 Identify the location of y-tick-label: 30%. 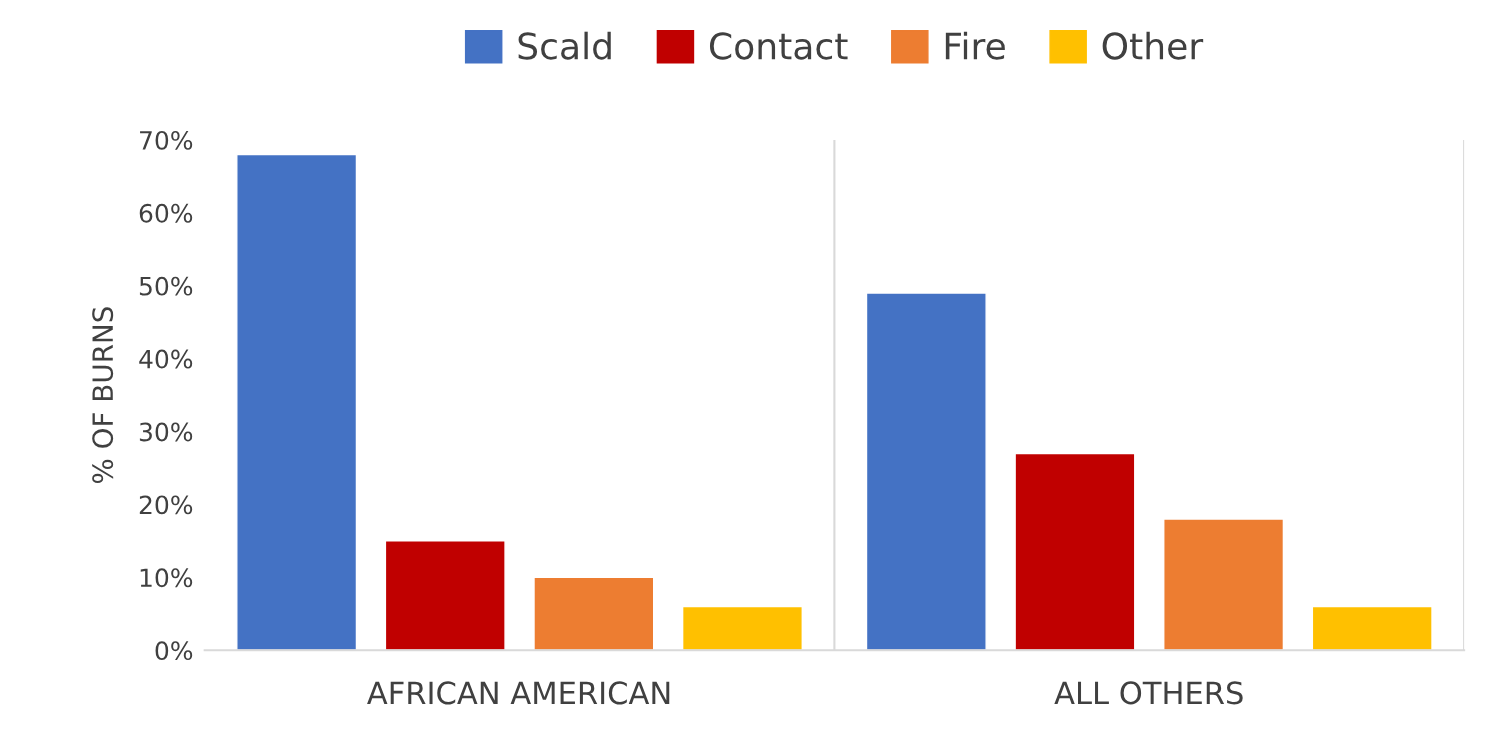
(166, 432).